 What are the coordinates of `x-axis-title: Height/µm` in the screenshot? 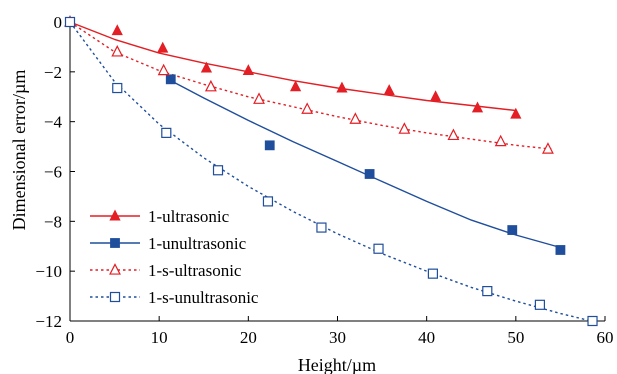 It's located at (337, 364).